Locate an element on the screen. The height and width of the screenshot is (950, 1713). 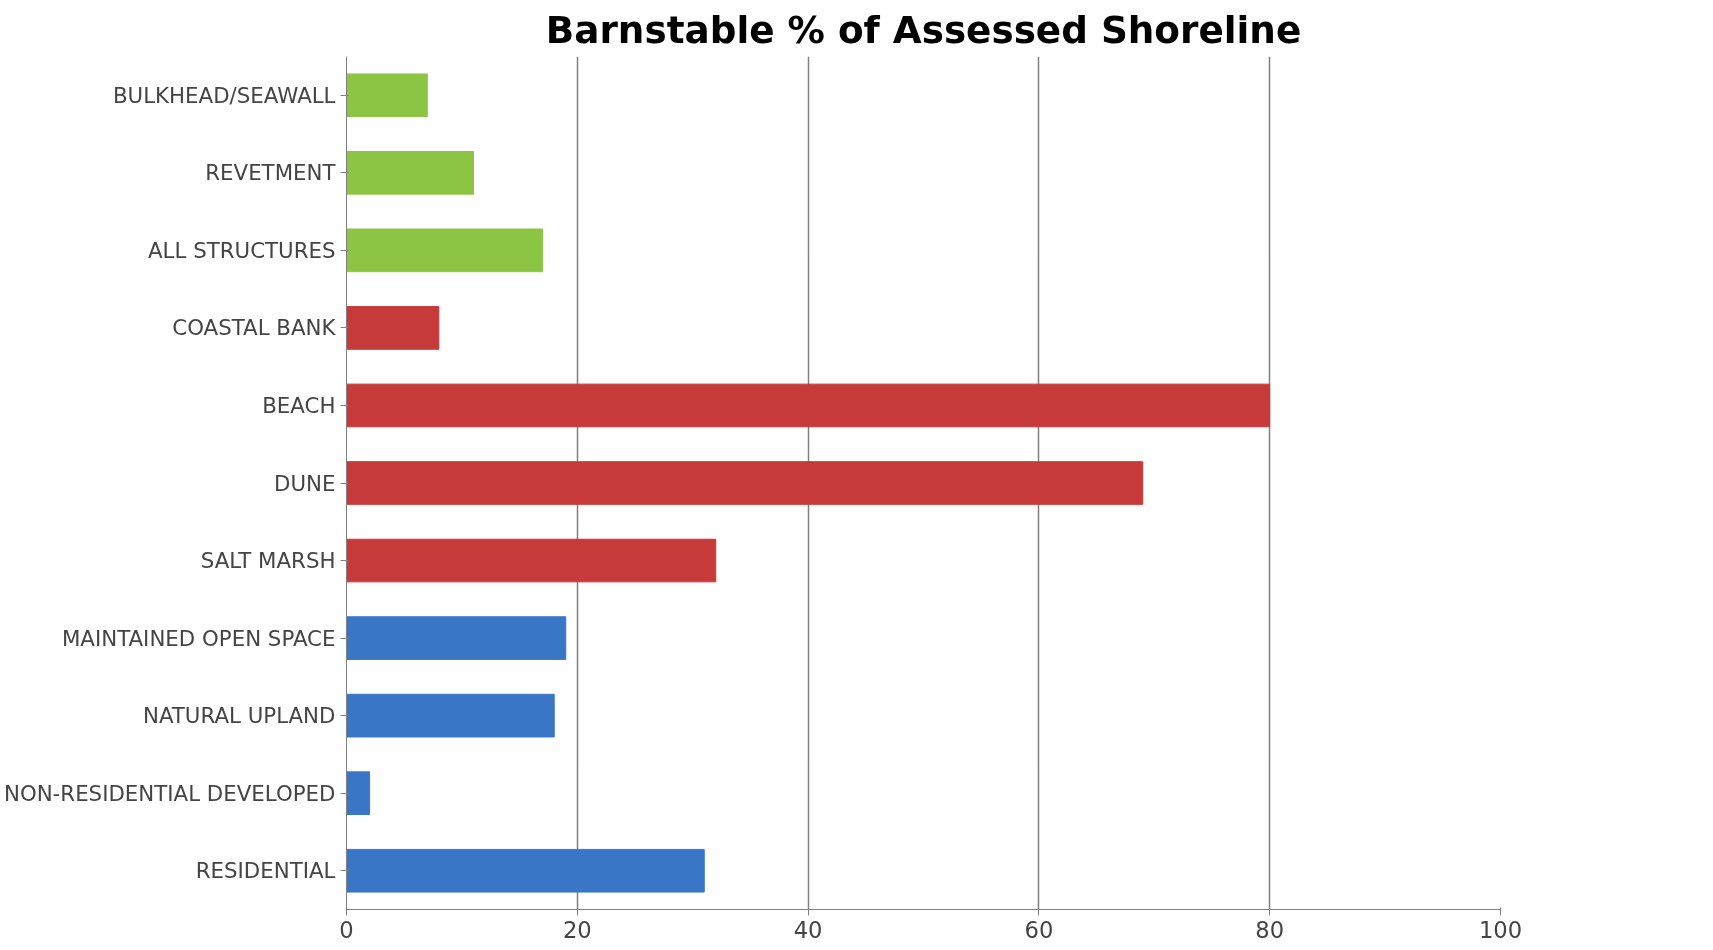
x-tick-label: 60 is located at coordinates (1039, 929).